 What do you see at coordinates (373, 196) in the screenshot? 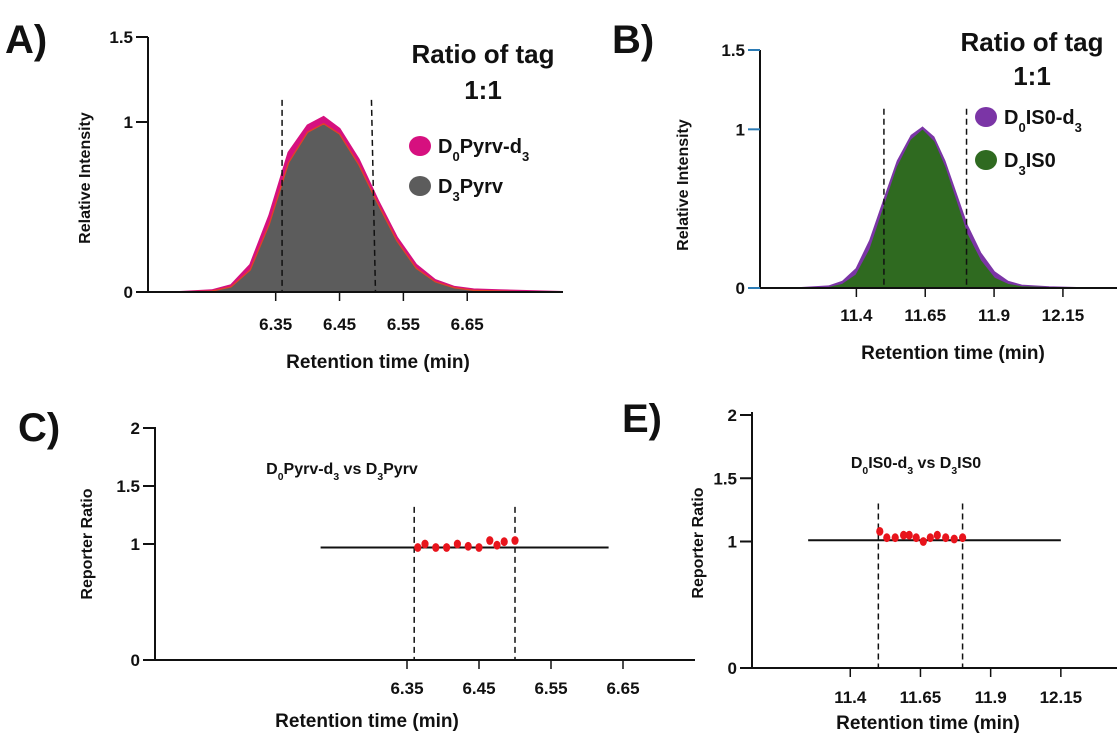
I see `boundary-line` at bounding box center [373, 196].